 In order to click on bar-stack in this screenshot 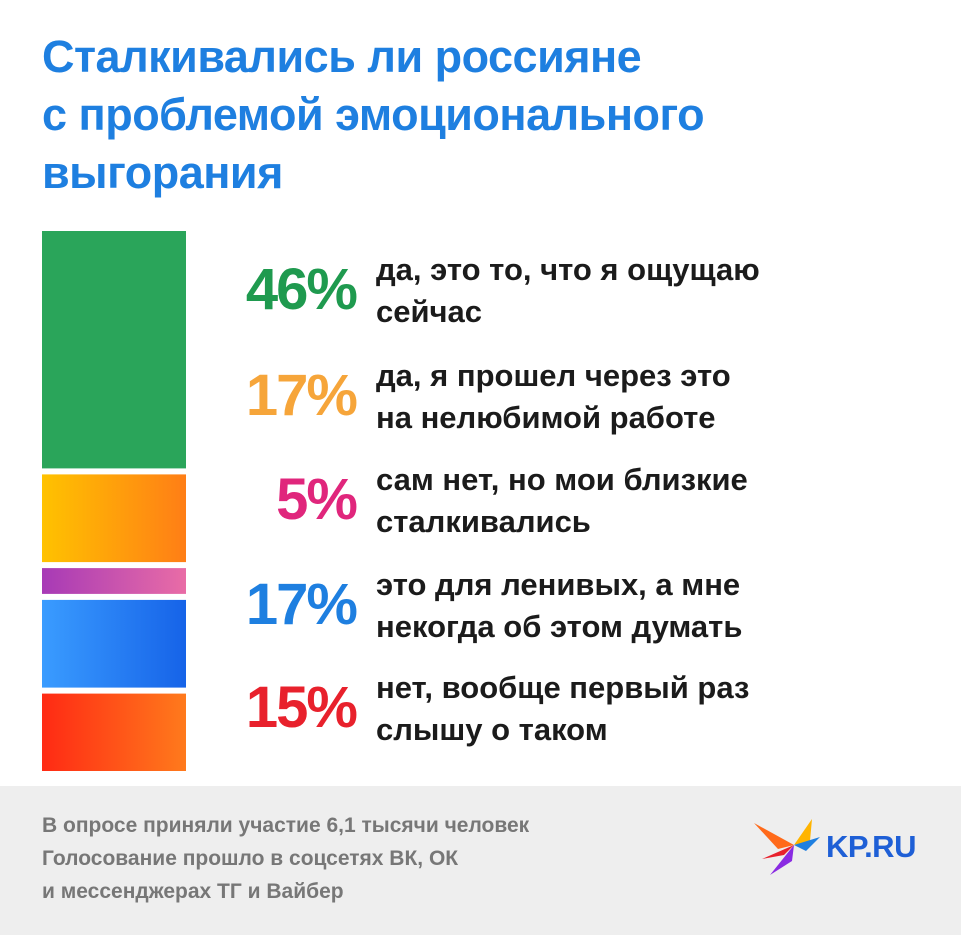, I will do `click(114, 501)`.